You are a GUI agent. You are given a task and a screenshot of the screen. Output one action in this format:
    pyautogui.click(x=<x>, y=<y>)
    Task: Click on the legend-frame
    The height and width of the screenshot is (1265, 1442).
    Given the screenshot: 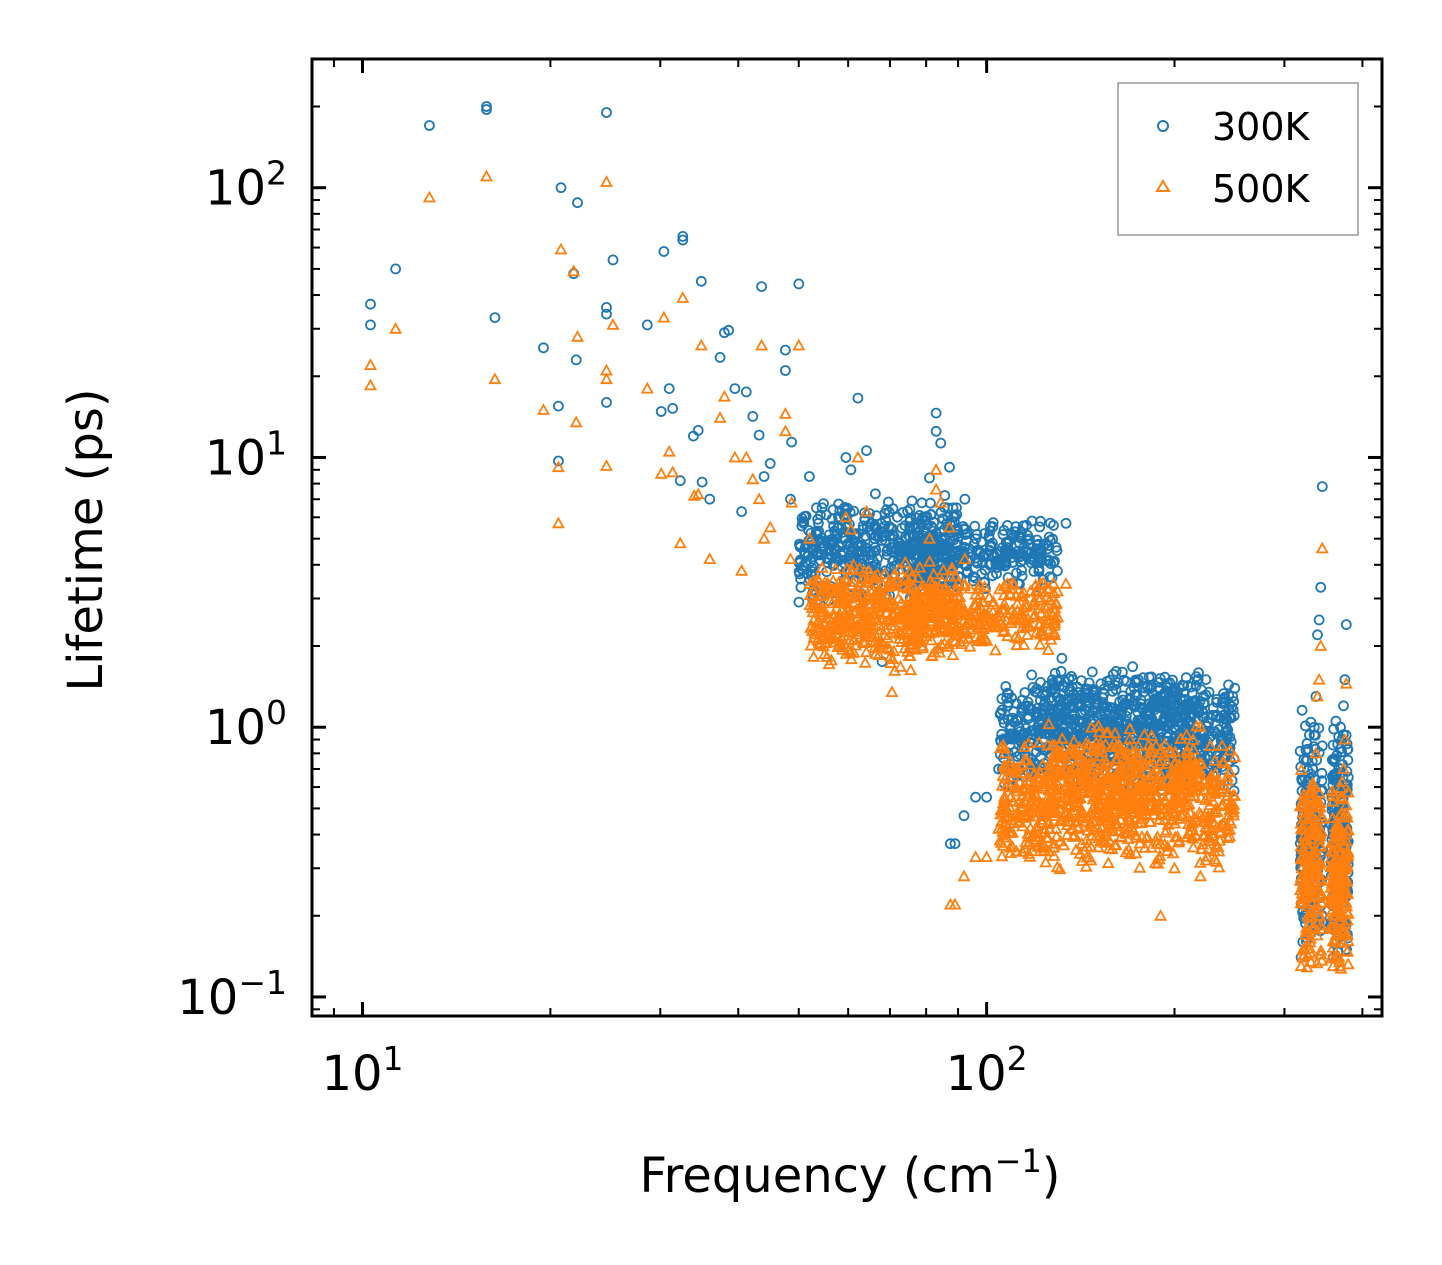 What is the action you would take?
    pyautogui.click(x=1238, y=159)
    